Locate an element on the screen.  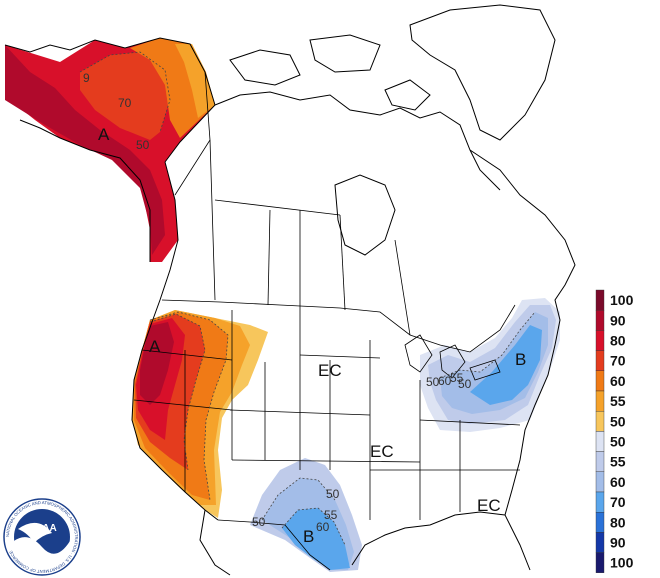
region-label-midwest-ec: EC is located at coordinates (382, 451).